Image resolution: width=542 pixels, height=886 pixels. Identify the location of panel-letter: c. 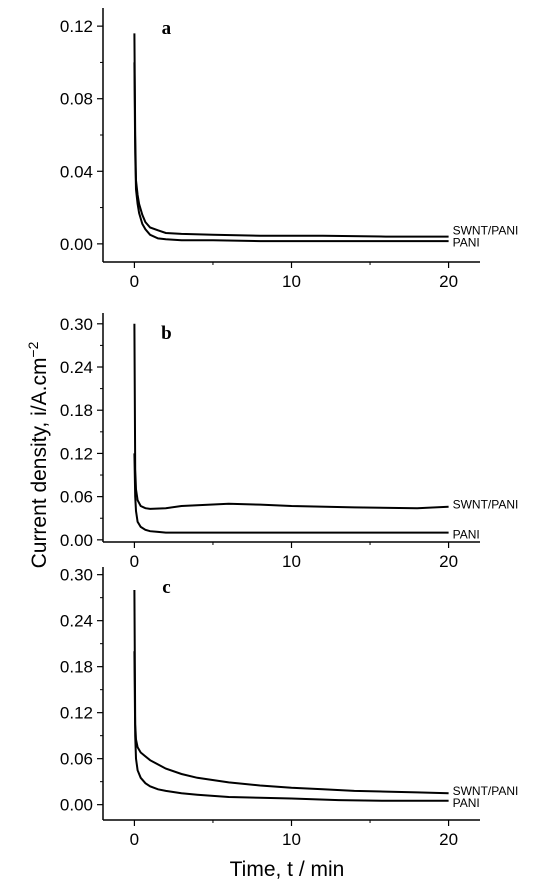
(166, 587).